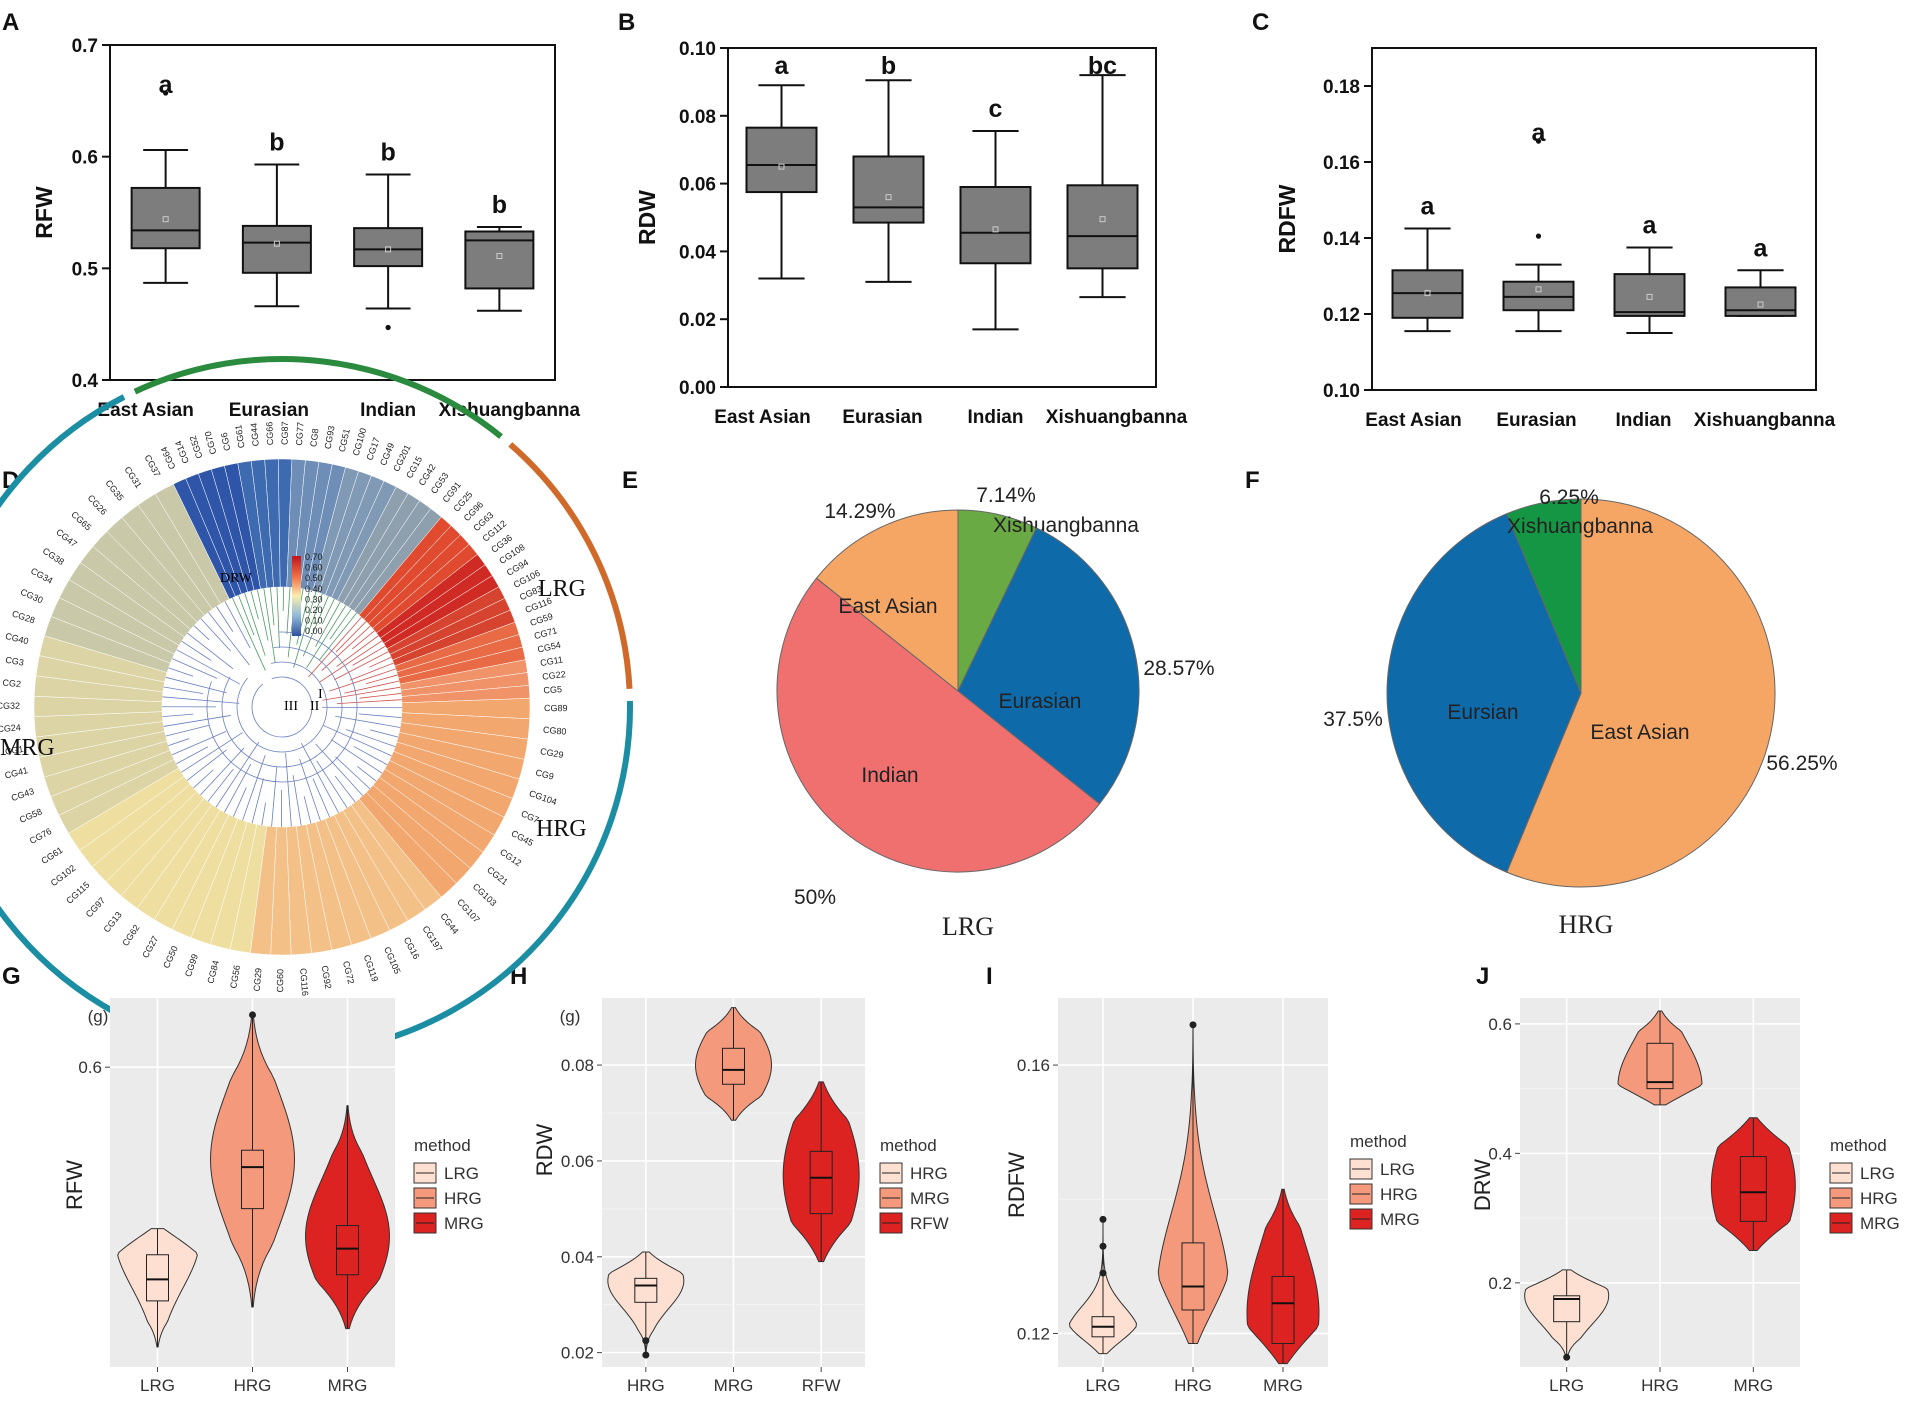 This screenshot has width=1906, height=1407. What do you see at coordinates (348, 972) in the screenshot?
I see `sample-id-label: CG72` at bounding box center [348, 972].